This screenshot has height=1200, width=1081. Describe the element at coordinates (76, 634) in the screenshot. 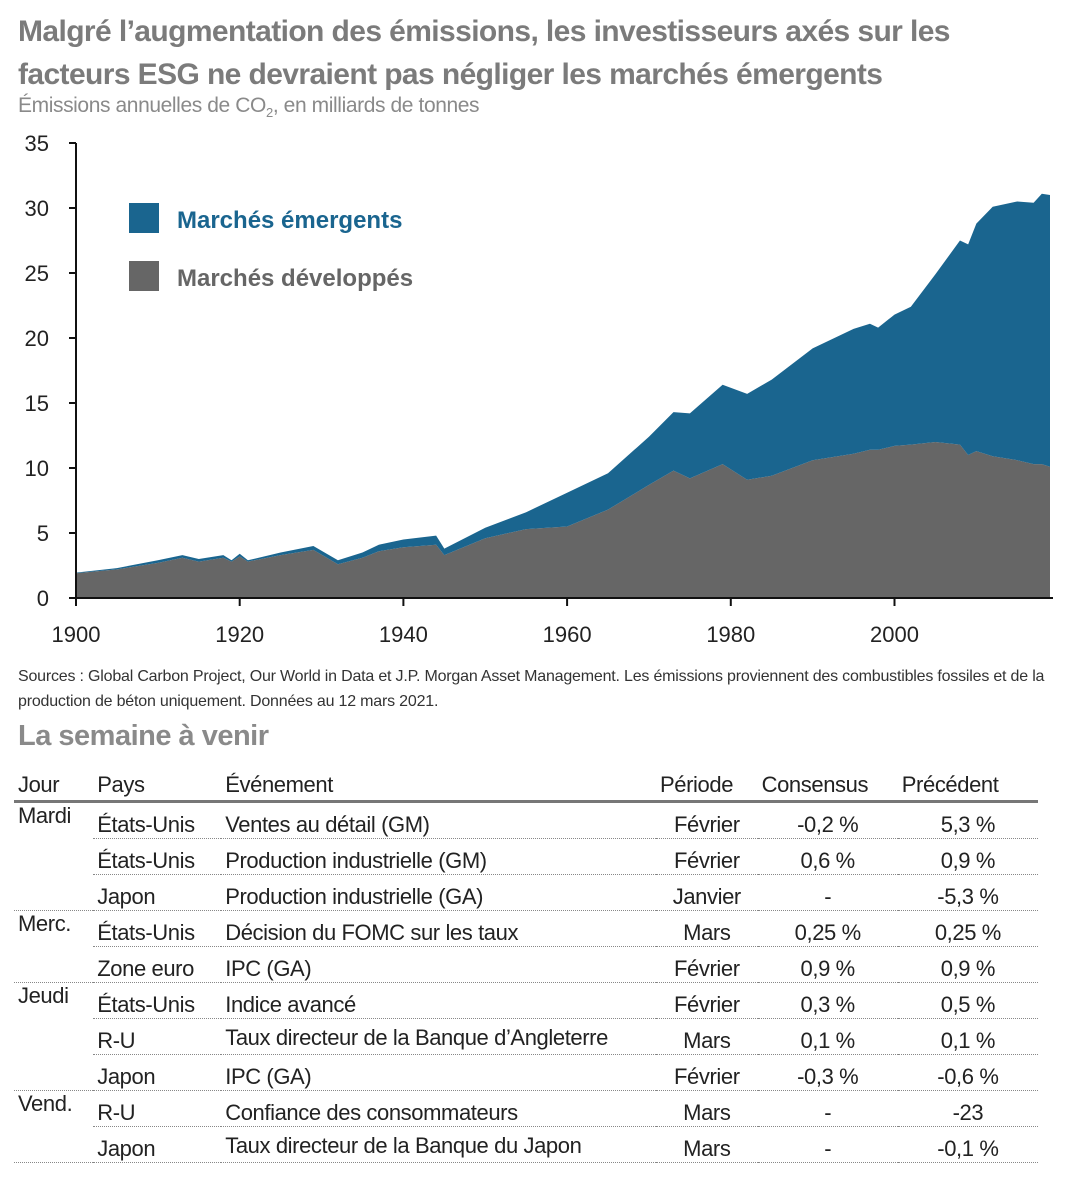

I see `x-tick-label: 1900` at that location.